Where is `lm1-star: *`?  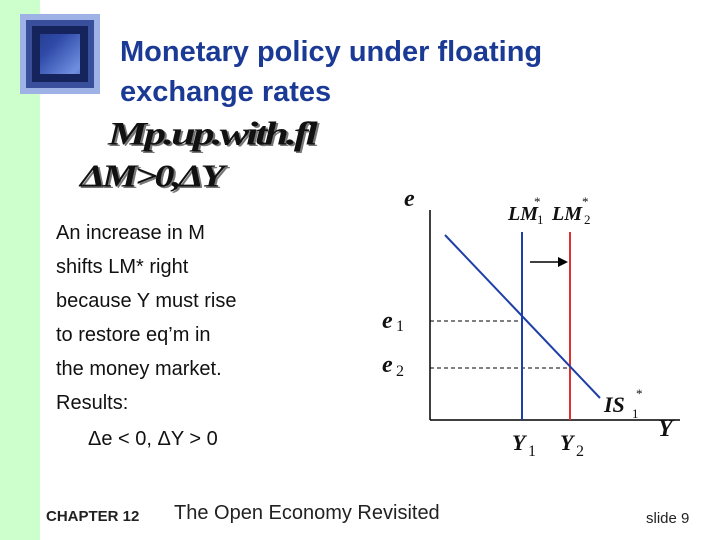 lm1-star: * is located at coordinates (537, 201).